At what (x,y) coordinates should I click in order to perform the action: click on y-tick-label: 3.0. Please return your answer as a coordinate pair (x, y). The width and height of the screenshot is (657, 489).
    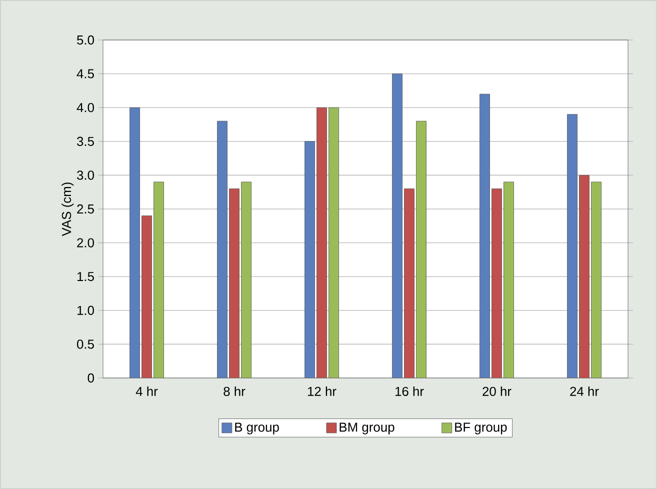
    Looking at the image, I should click on (85, 175).